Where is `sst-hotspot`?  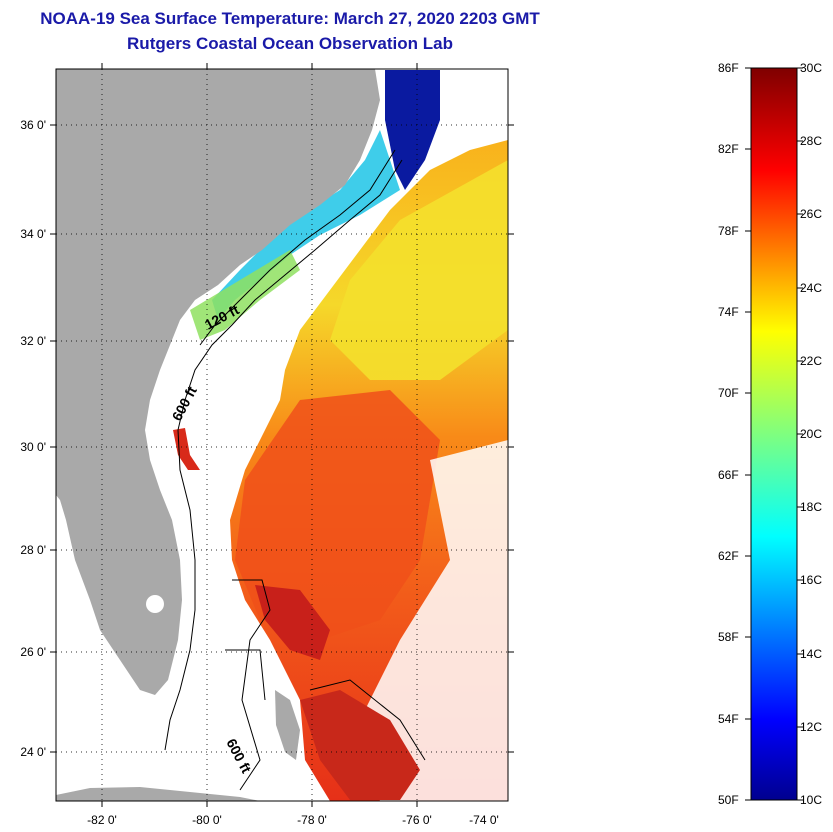
sst-hotspot is located at coordinates (186, 449).